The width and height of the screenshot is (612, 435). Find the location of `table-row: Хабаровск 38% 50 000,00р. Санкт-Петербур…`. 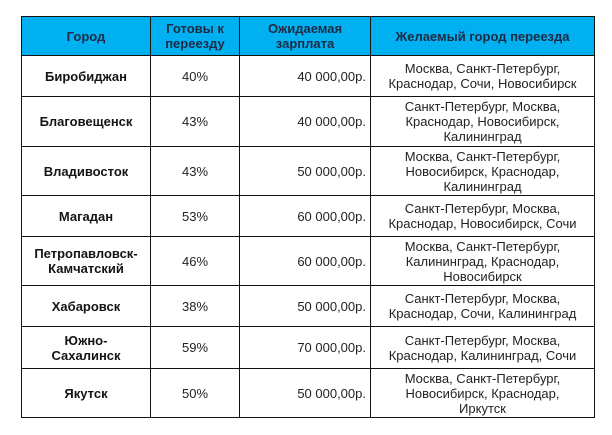

table-row: Хабаровск 38% 50 000,00р. Санкт-Петербур… is located at coordinates (308, 306).